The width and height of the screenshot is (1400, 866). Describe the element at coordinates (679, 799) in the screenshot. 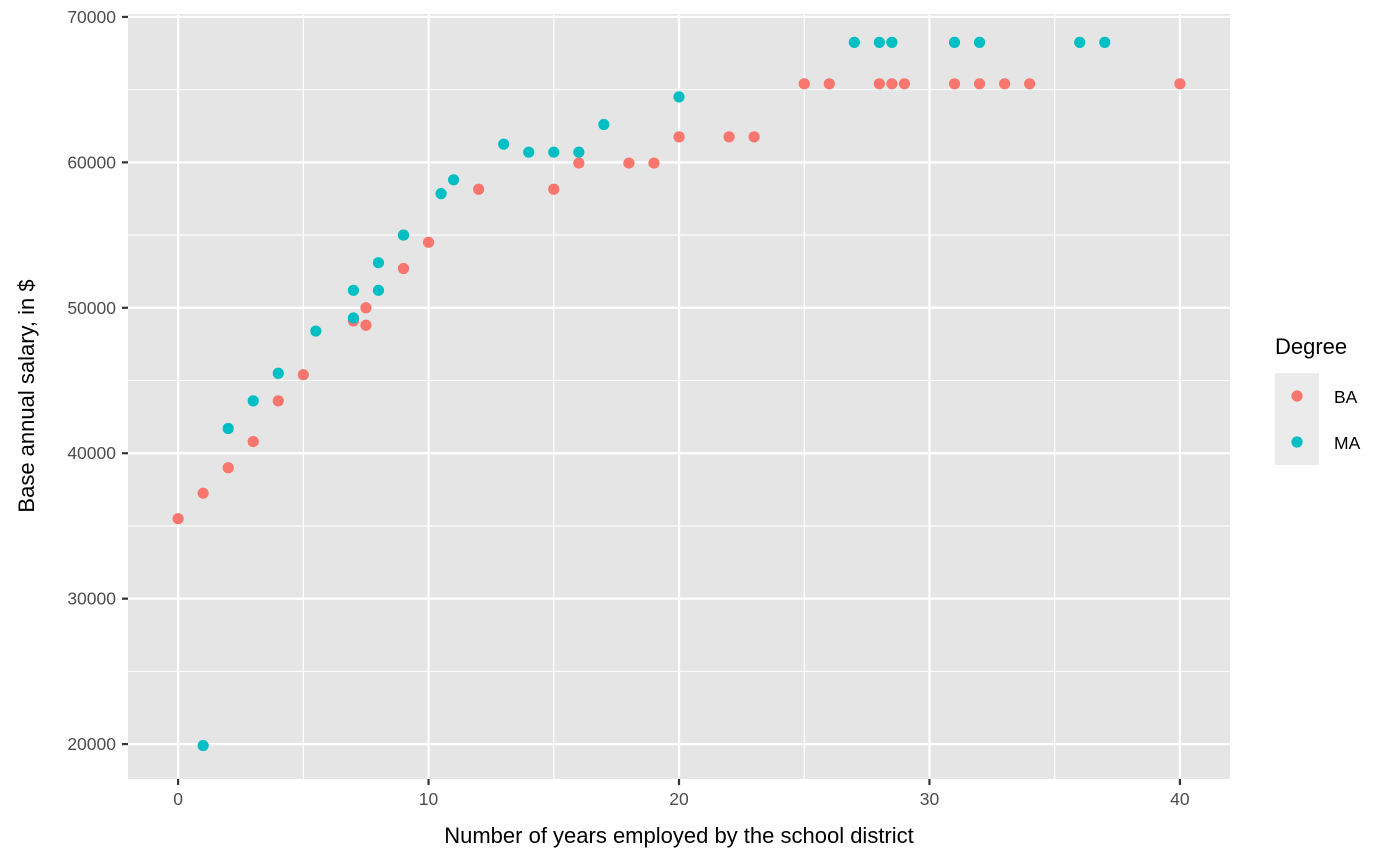

I see `x-tick-label: 20` at that location.